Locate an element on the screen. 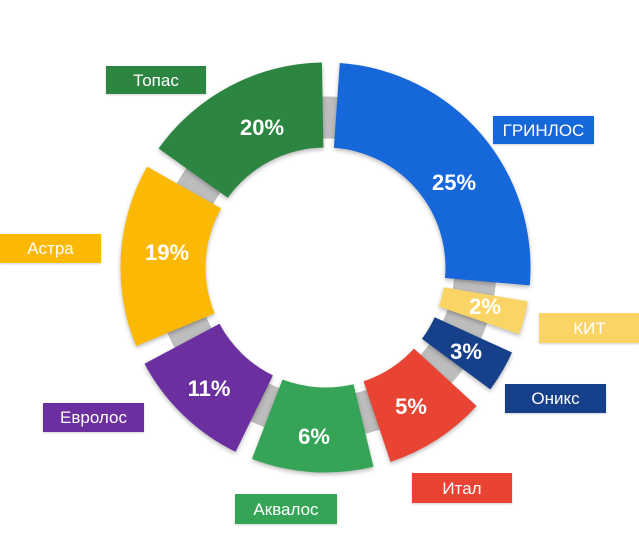 The width and height of the screenshot is (639, 549). legend-akvalos: Аквалос is located at coordinates (286, 509).